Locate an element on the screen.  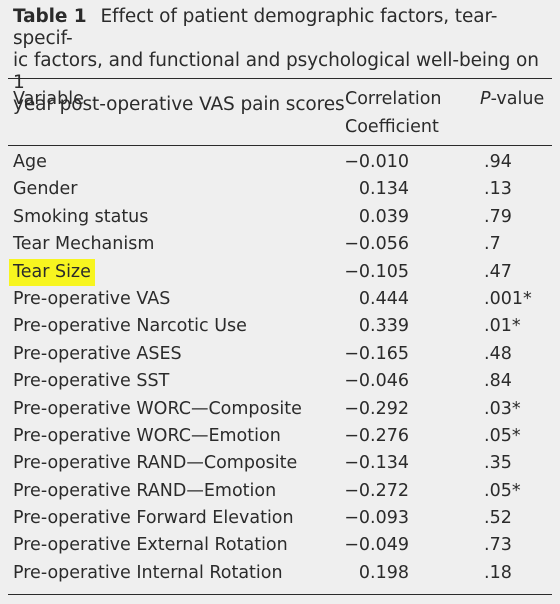
cell-variable: Gender is located at coordinates (45, 189).